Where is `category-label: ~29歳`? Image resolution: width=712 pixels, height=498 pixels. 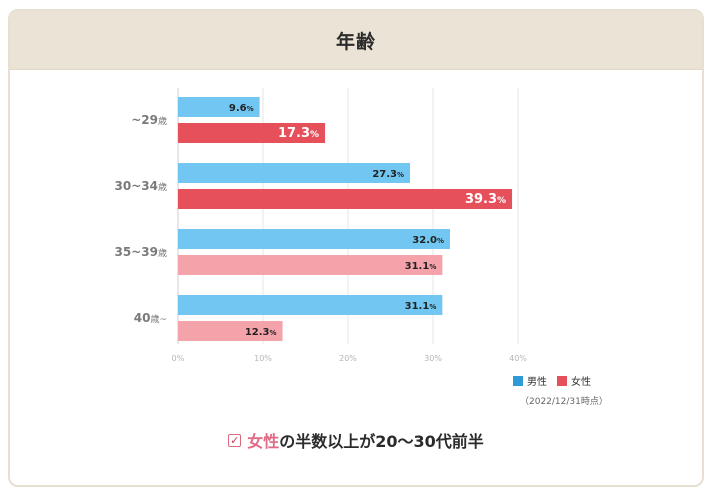
category-label: ~29歳 is located at coordinates (149, 120).